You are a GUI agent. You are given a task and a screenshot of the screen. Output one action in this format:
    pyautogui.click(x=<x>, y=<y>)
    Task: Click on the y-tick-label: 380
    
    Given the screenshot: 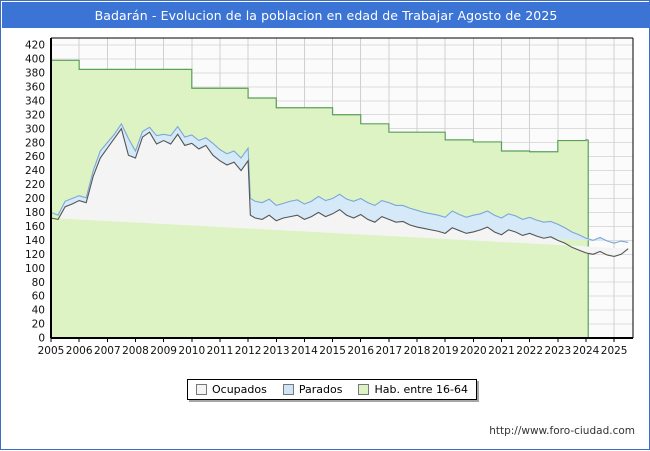 What is the action you would take?
    pyautogui.click(x=35, y=73)
    